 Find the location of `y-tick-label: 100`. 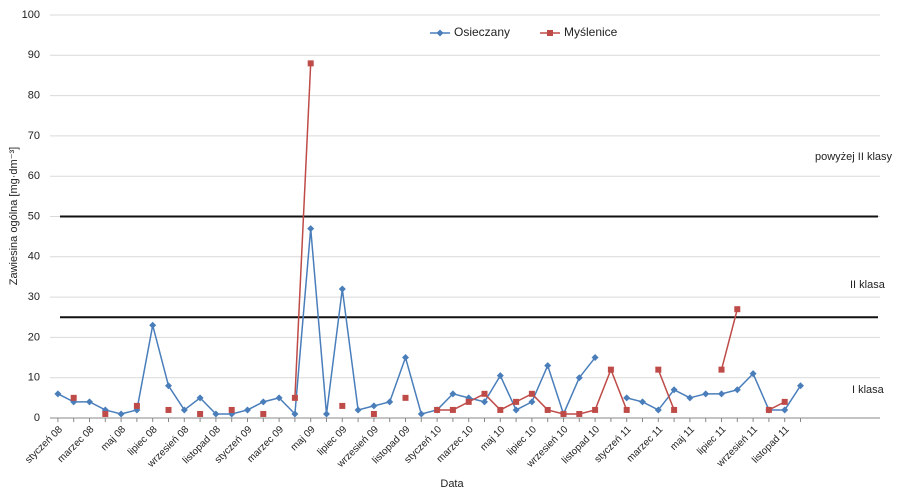

y-tick-label: 100 is located at coordinates (31, 15).